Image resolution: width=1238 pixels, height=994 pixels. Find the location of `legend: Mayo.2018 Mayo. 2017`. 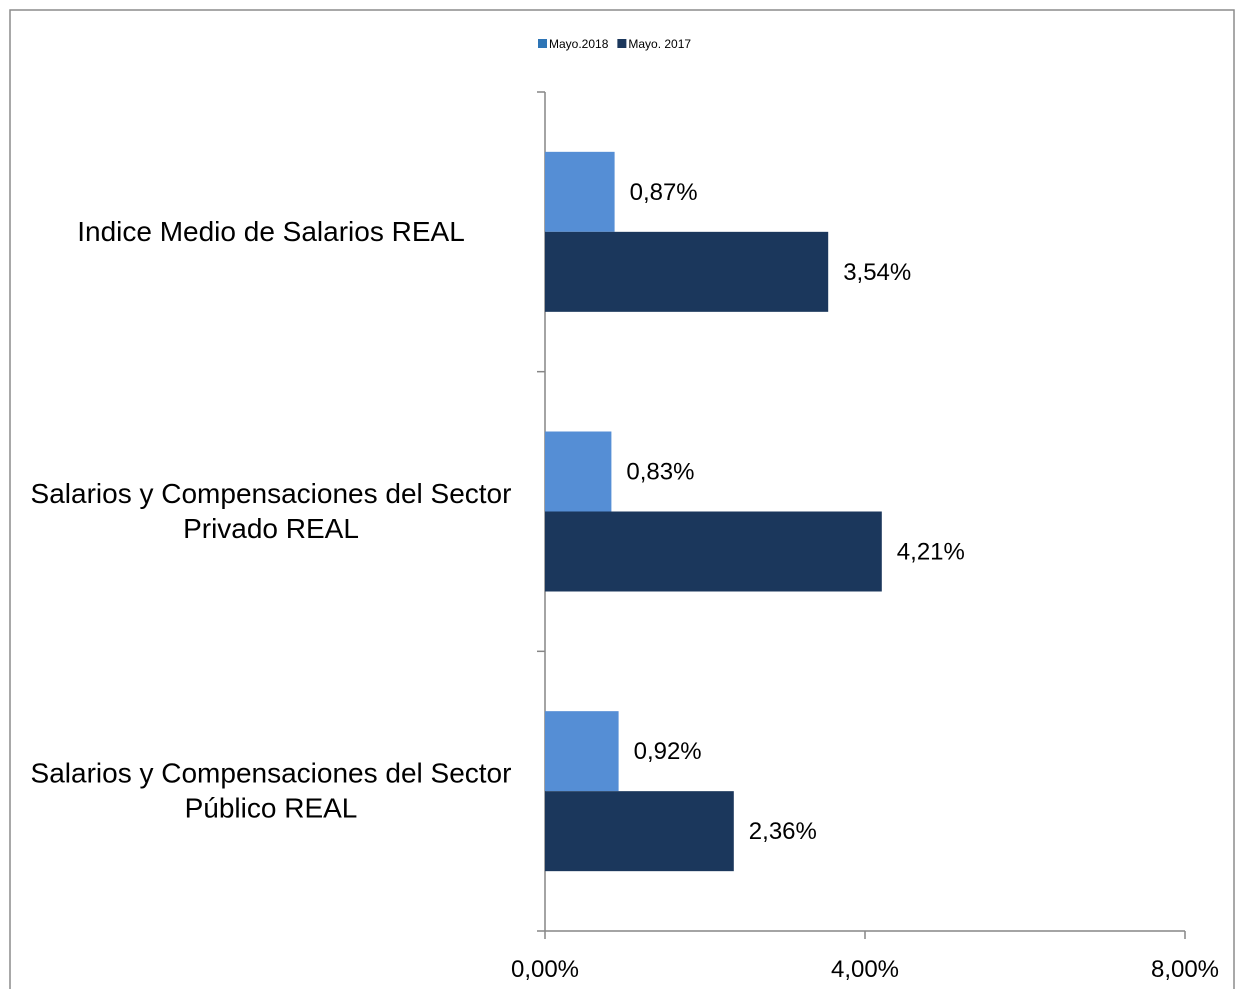

legend: Mayo.2018 Mayo. 2017 is located at coordinates (614, 44).